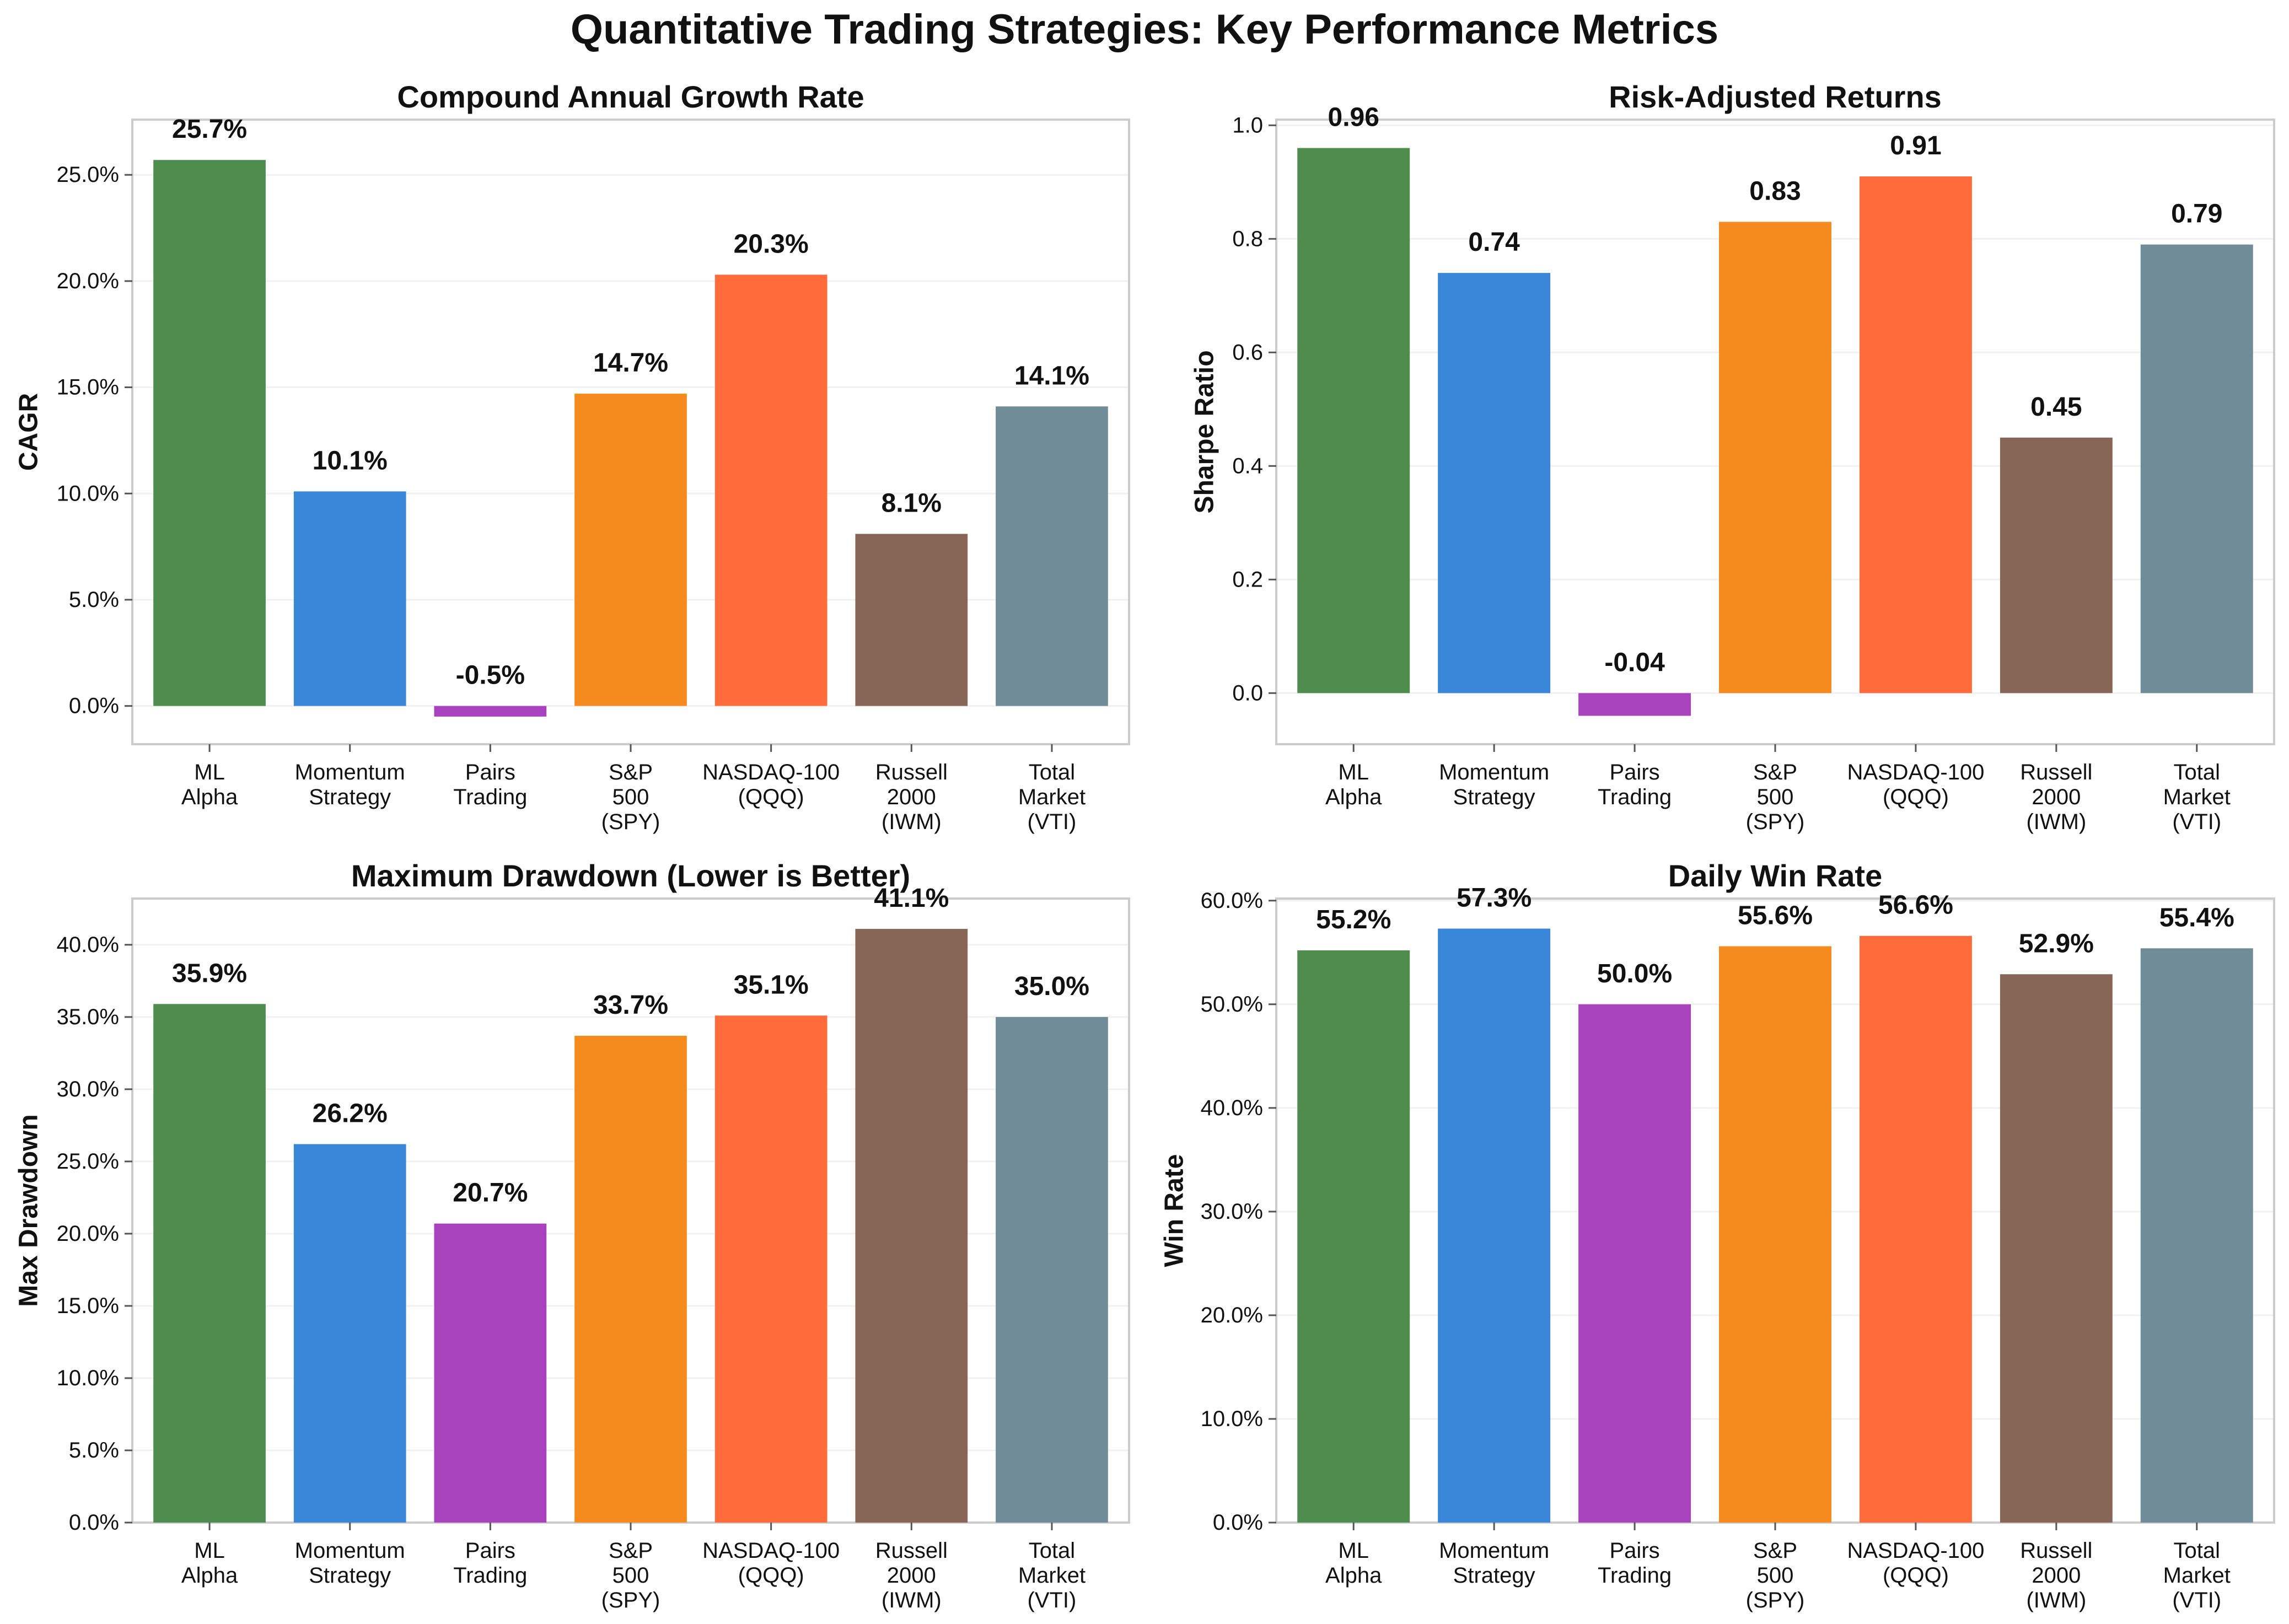 Image resolution: width=2289 pixels, height=1624 pixels. Describe the element at coordinates (911, 899) in the screenshot. I see `value-label: 41.1%` at that location.